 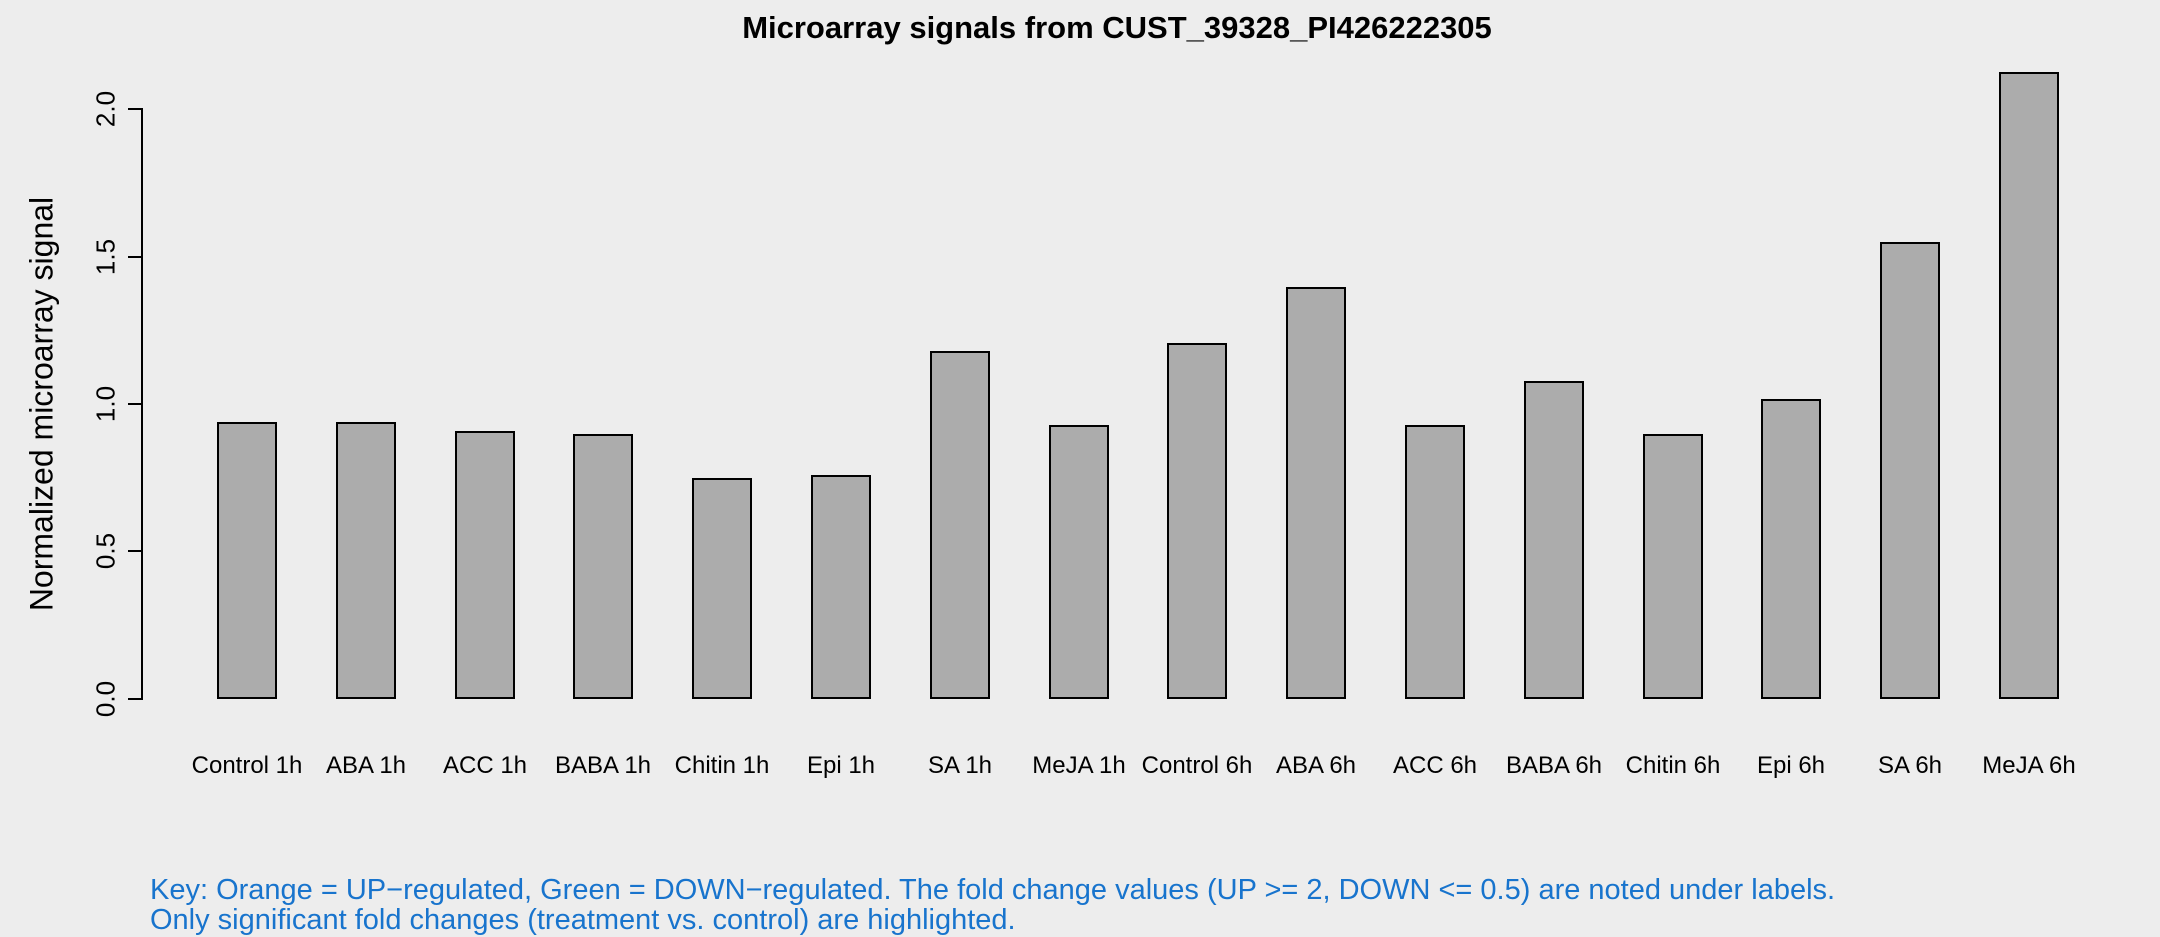 I want to click on y-axis-label: Normalized microarray signal, so click(x=41, y=404).